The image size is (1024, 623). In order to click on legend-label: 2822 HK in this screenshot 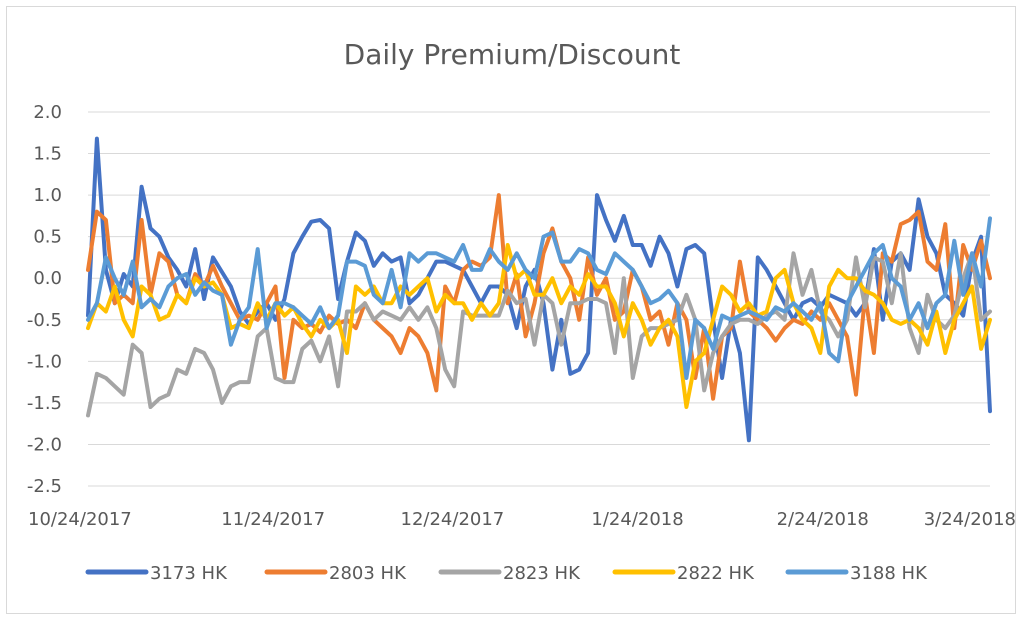, I will do `click(716, 573)`.